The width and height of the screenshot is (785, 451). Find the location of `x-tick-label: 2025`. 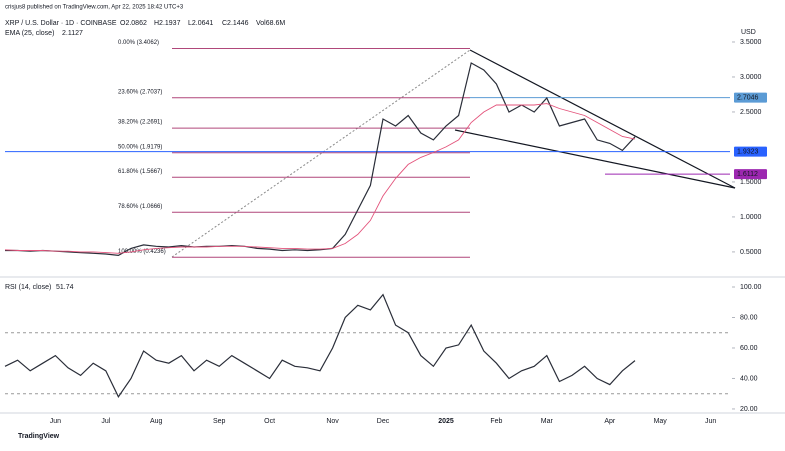

x-tick-label: 2025 is located at coordinates (446, 421).